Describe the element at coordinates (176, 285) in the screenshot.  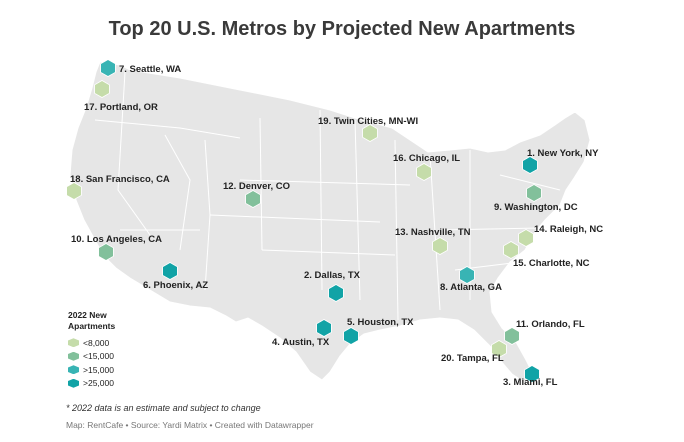
I see `metro-label-6: 6. Phoenix, AZ` at that location.